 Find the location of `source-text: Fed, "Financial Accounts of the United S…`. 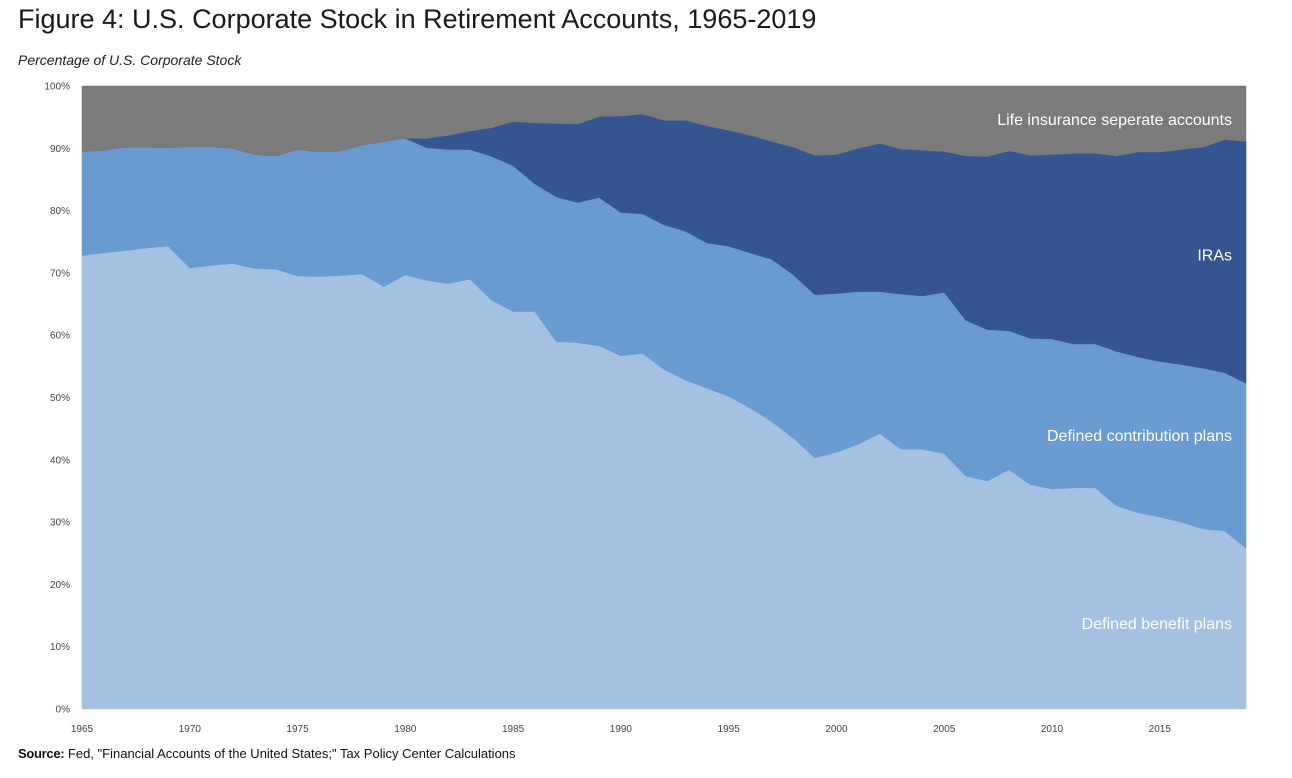

source-text: Fed, "Financial Accounts of the United S… is located at coordinates (290, 753).